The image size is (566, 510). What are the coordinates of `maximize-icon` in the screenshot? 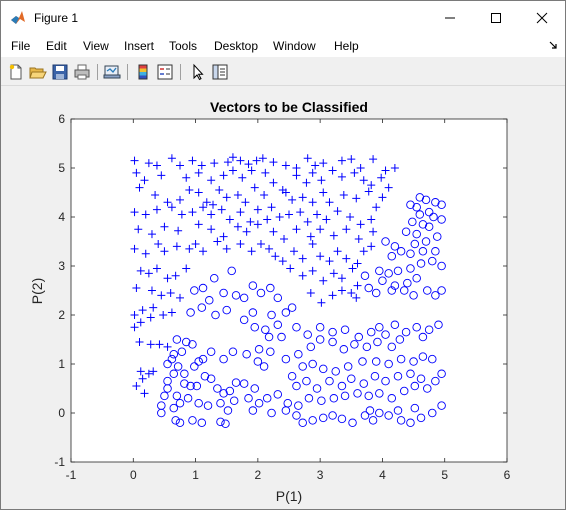 It's located at (496, 18).